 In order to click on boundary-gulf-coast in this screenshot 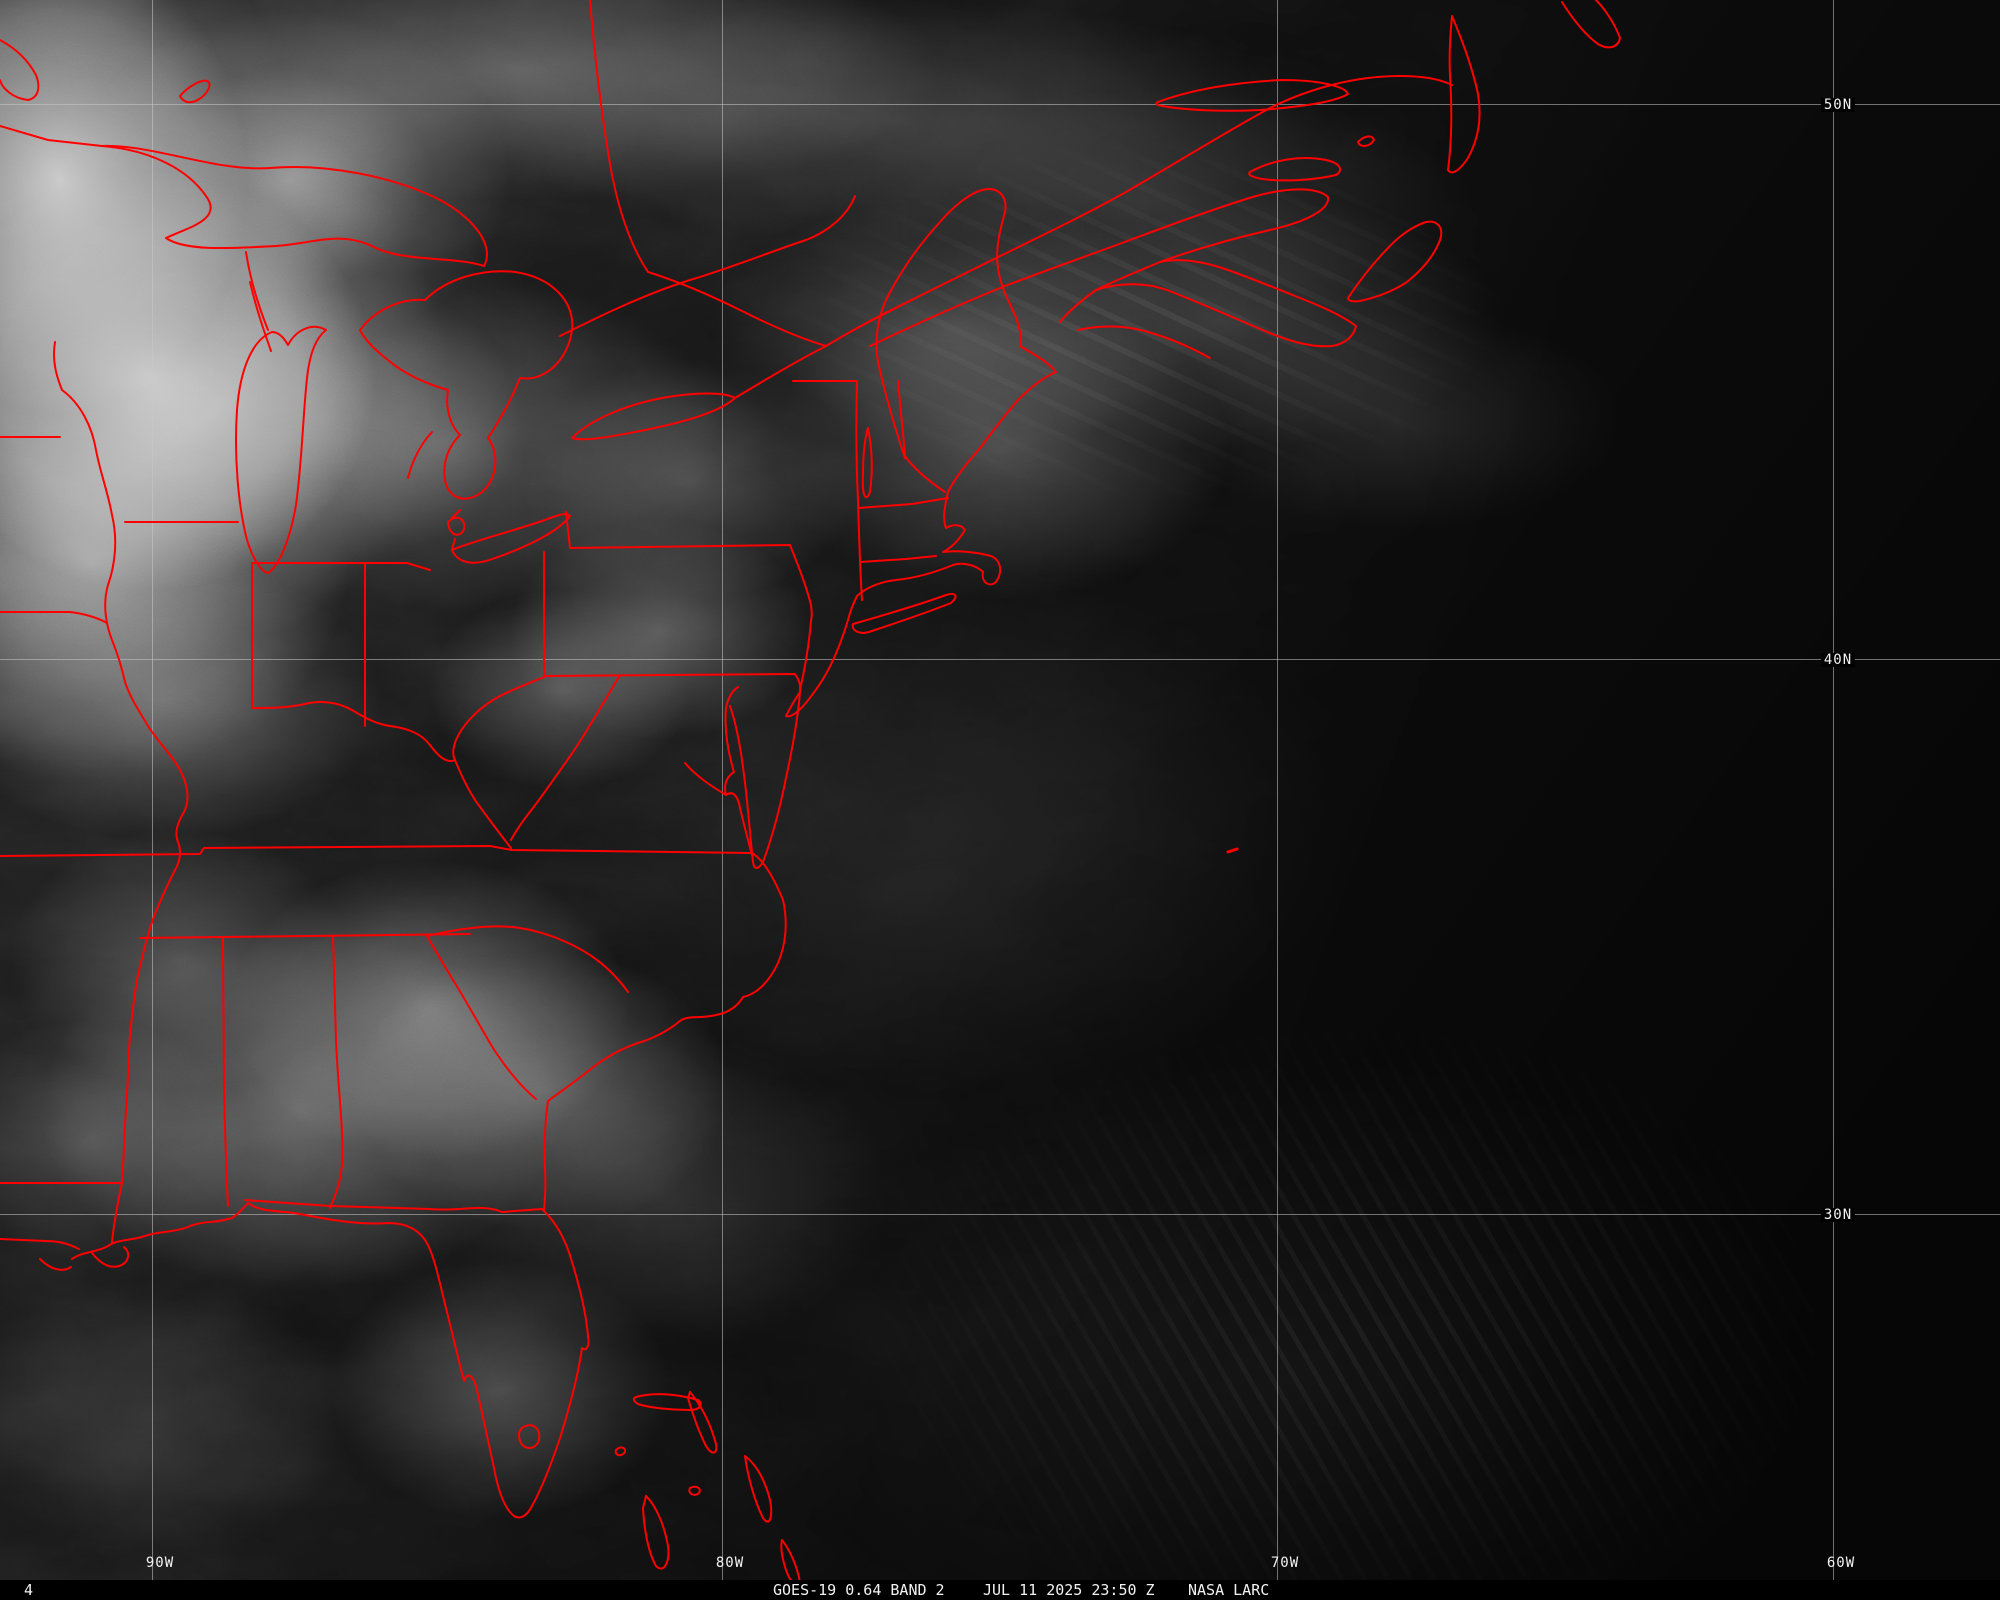, I will do `click(124, 1236)`.